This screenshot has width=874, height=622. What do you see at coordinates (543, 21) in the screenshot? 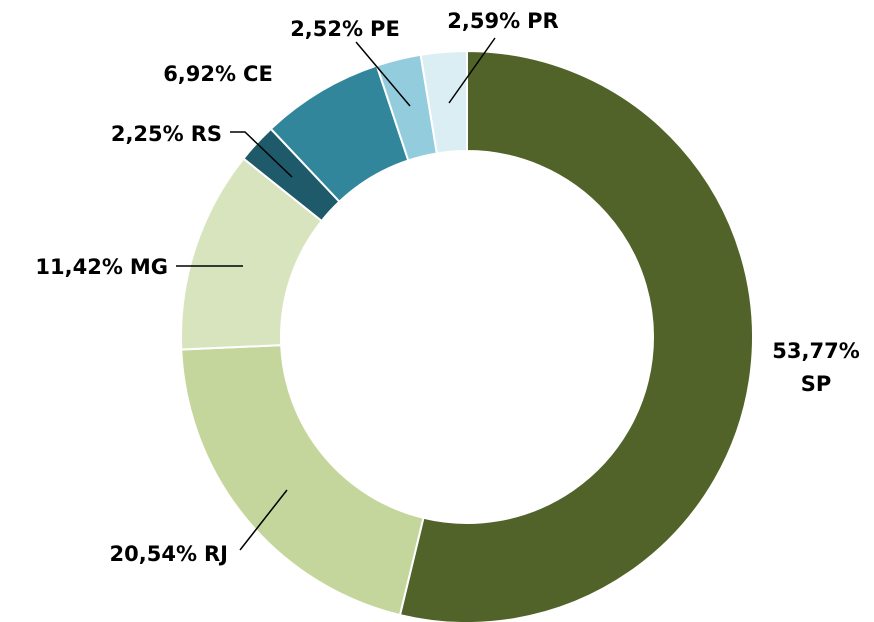
I see `category-label: PR` at bounding box center [543, 21].